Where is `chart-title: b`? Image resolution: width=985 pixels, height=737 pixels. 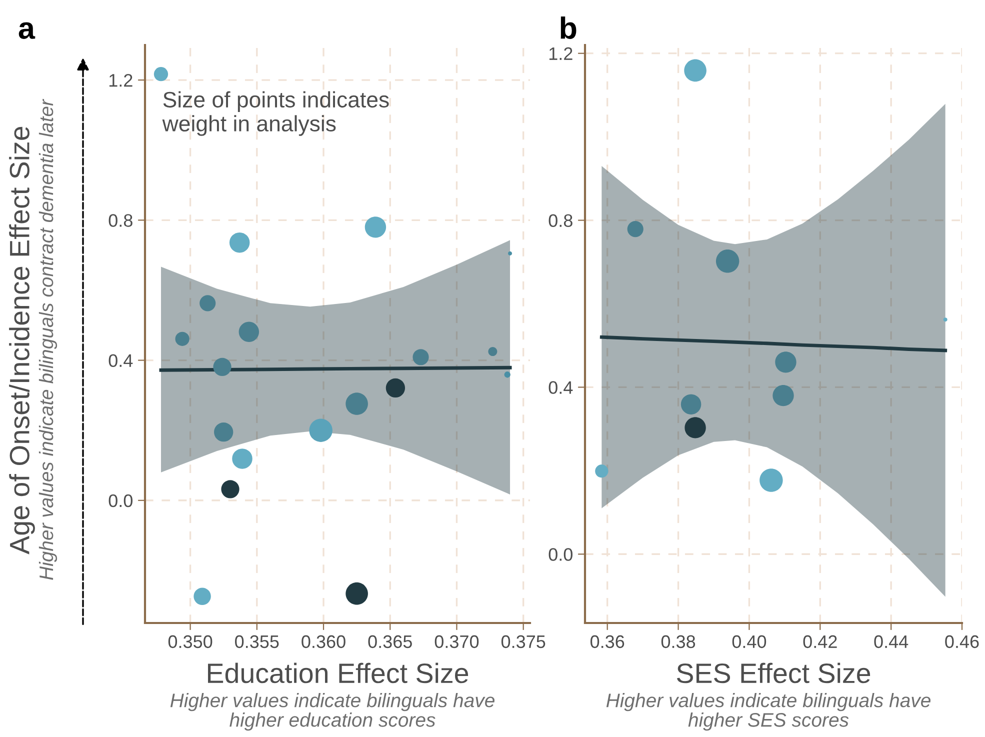 chart-title: b is located at coordinates (568, 27).